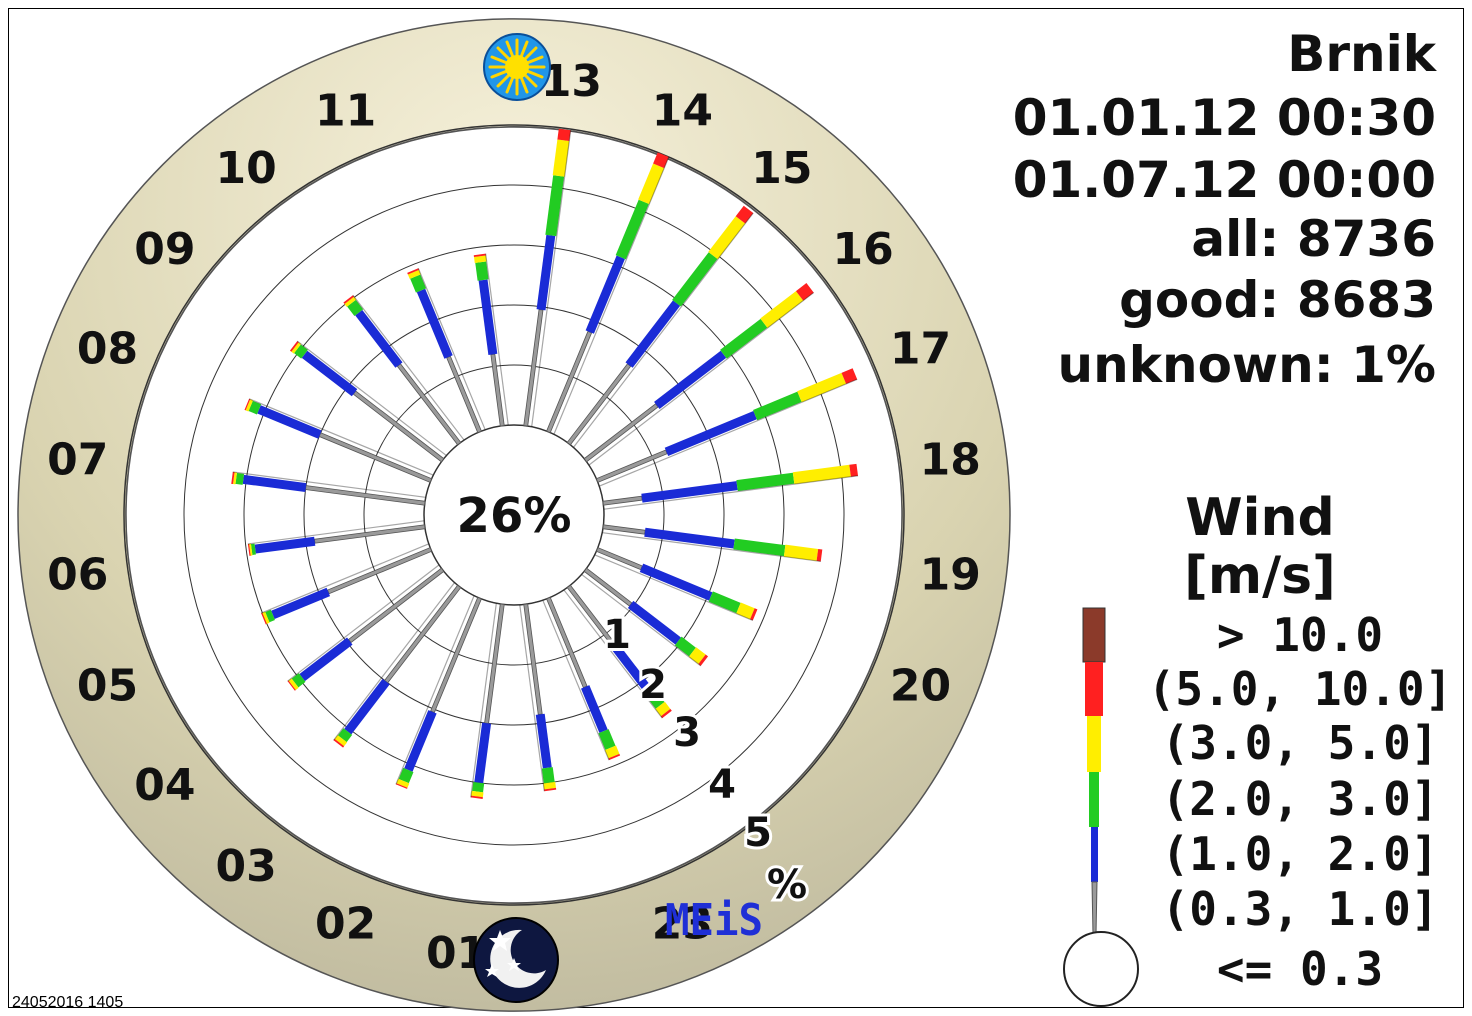 The width and height of the screenshot is (1472, 1016). What do you see at coordinates (1361, 54) in the screenshot?
I see `station-name: Brnik` at bounding box center [1361, 54].